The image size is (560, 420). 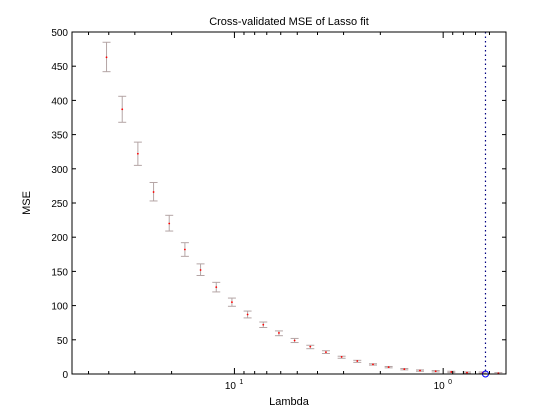 I want to click on x-axis-label: Lambda, so click(x=289, y=402).